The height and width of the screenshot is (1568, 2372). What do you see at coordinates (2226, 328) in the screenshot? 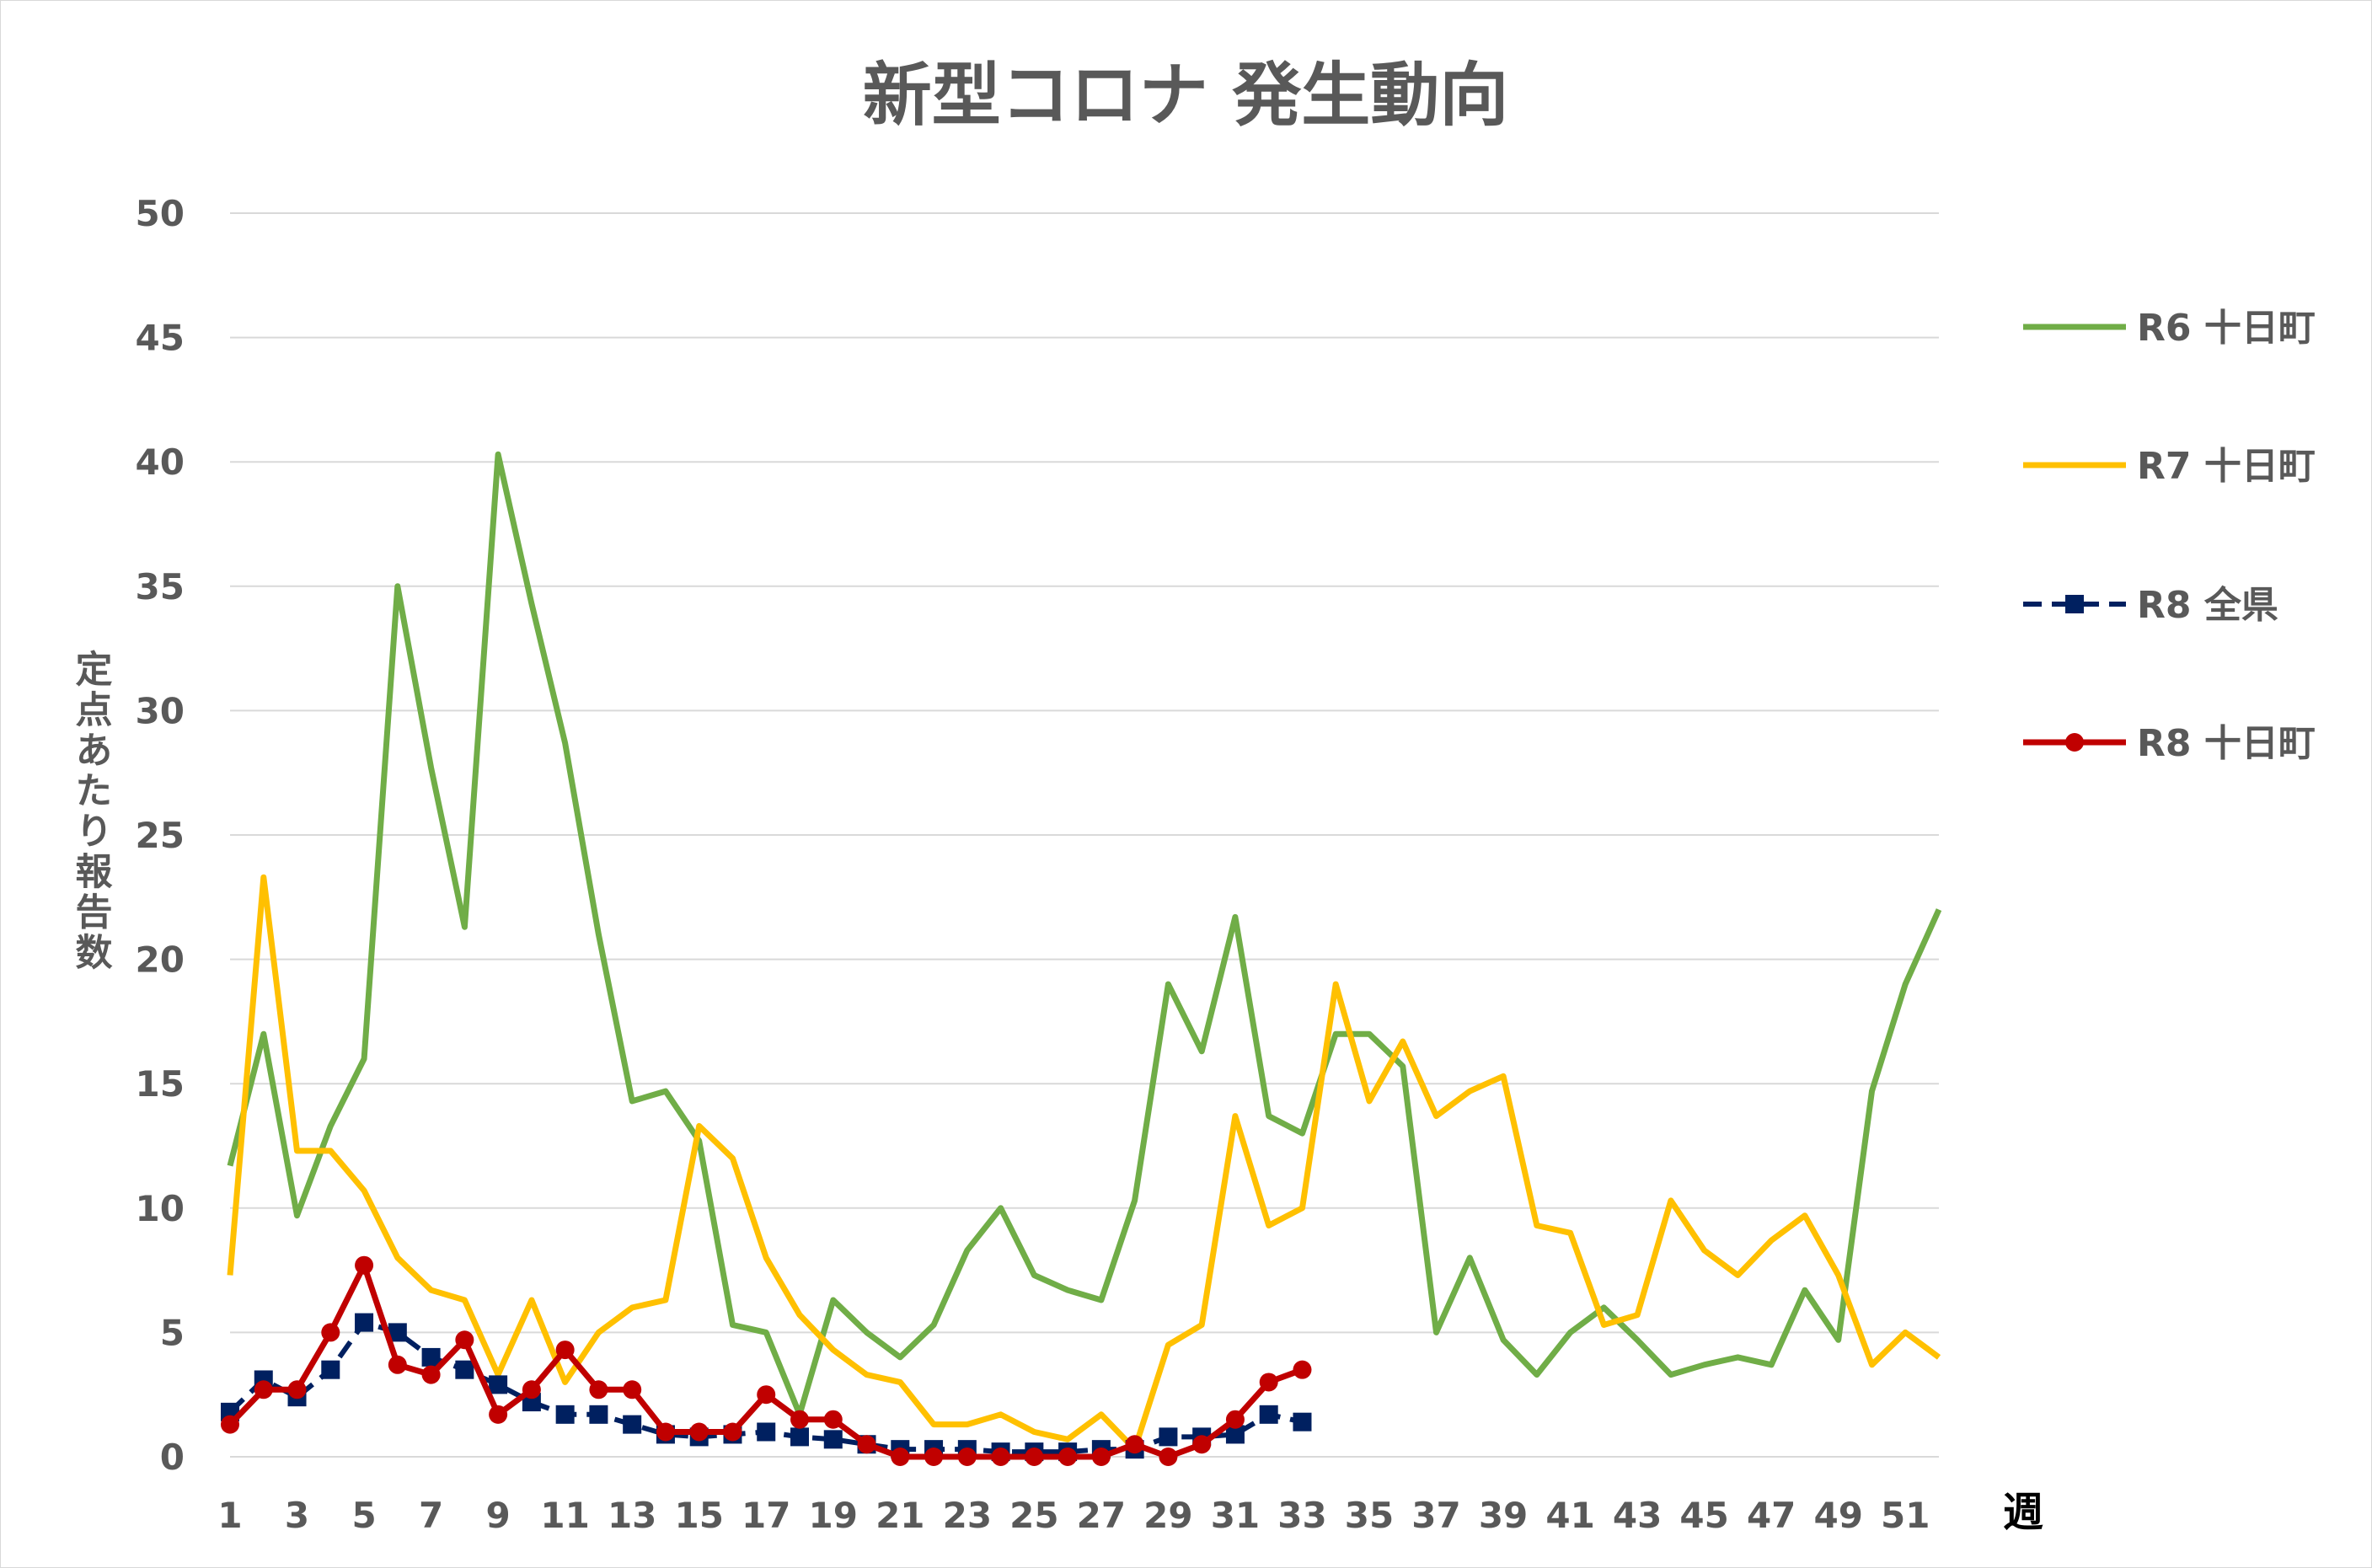
I see `legend-label: R6 十日町` at bounding box center [2226, 328].